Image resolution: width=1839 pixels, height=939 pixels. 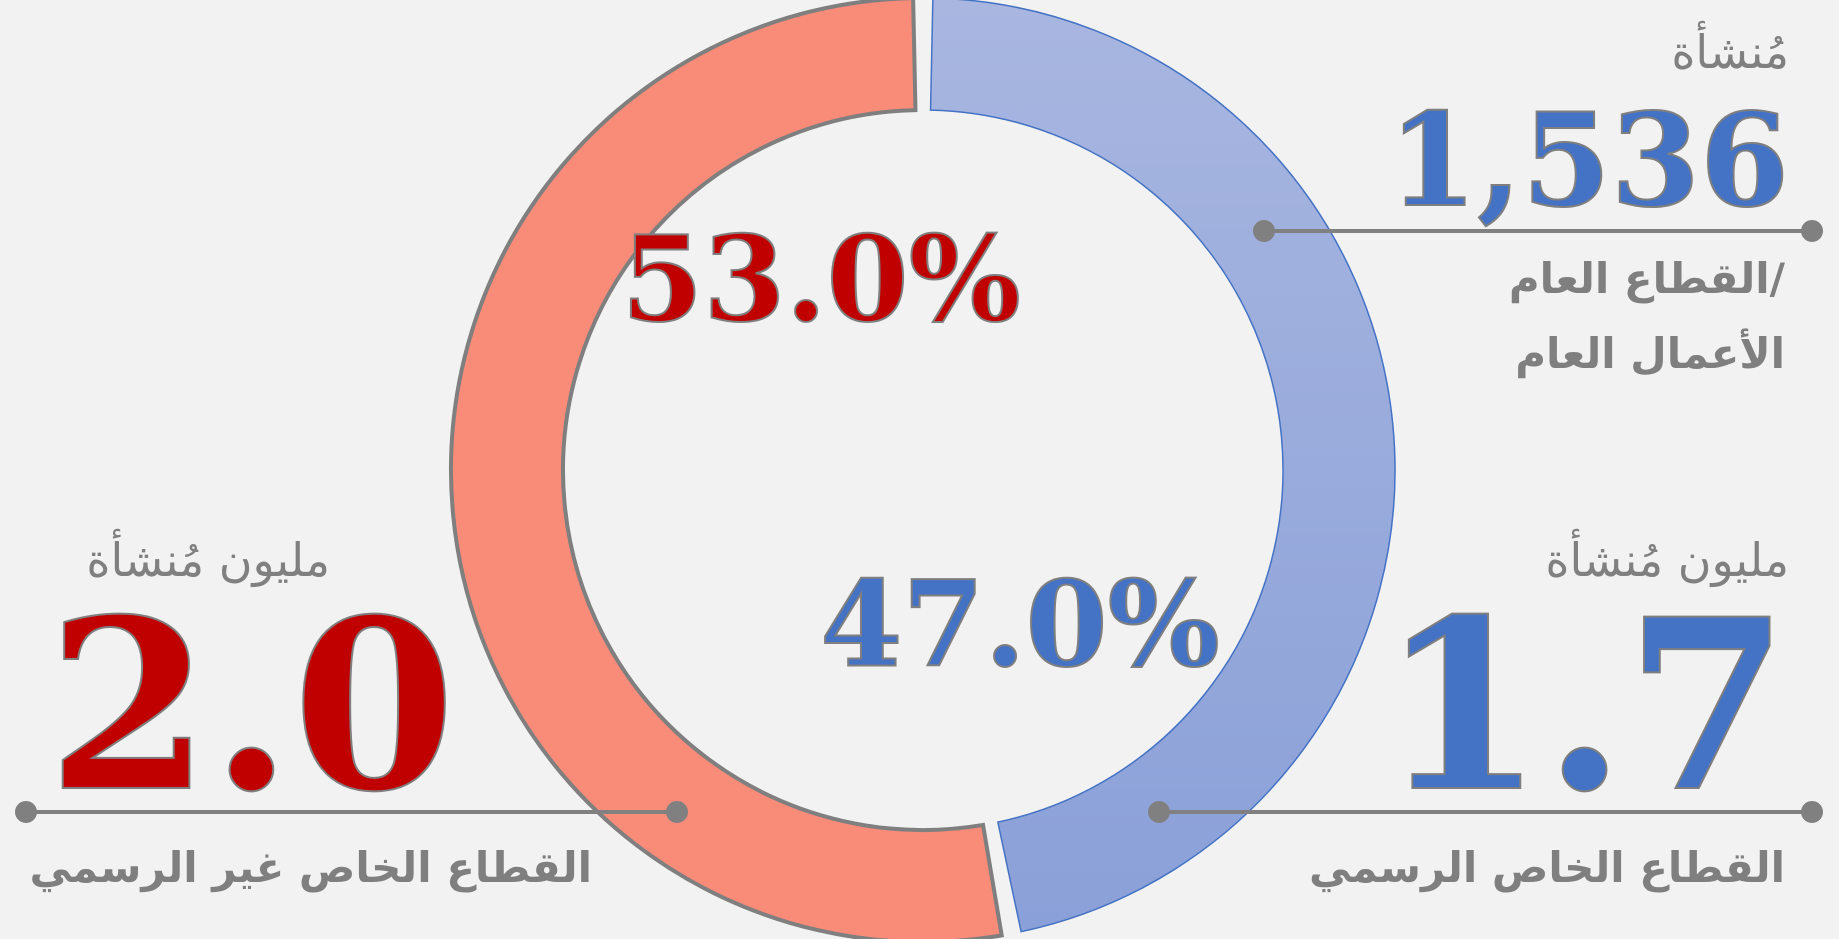 I want to click on percent-label: 53.0%, so click(x=821, y=279).